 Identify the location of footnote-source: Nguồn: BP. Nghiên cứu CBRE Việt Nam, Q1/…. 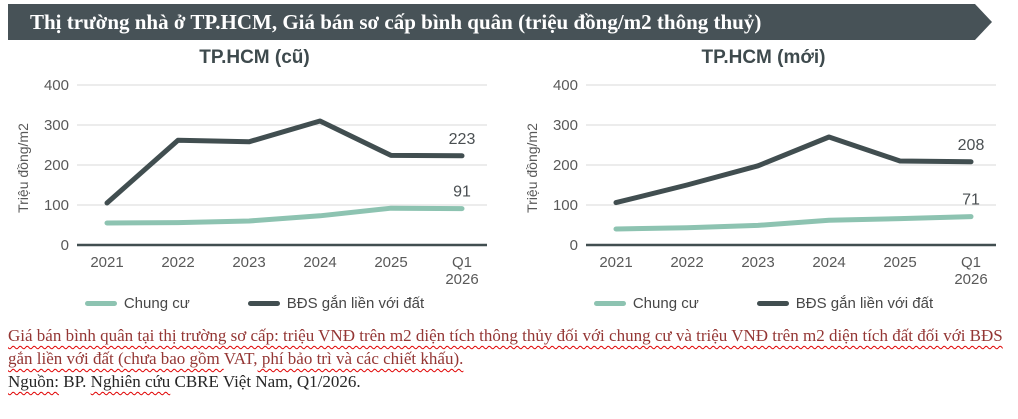
(509, 381).